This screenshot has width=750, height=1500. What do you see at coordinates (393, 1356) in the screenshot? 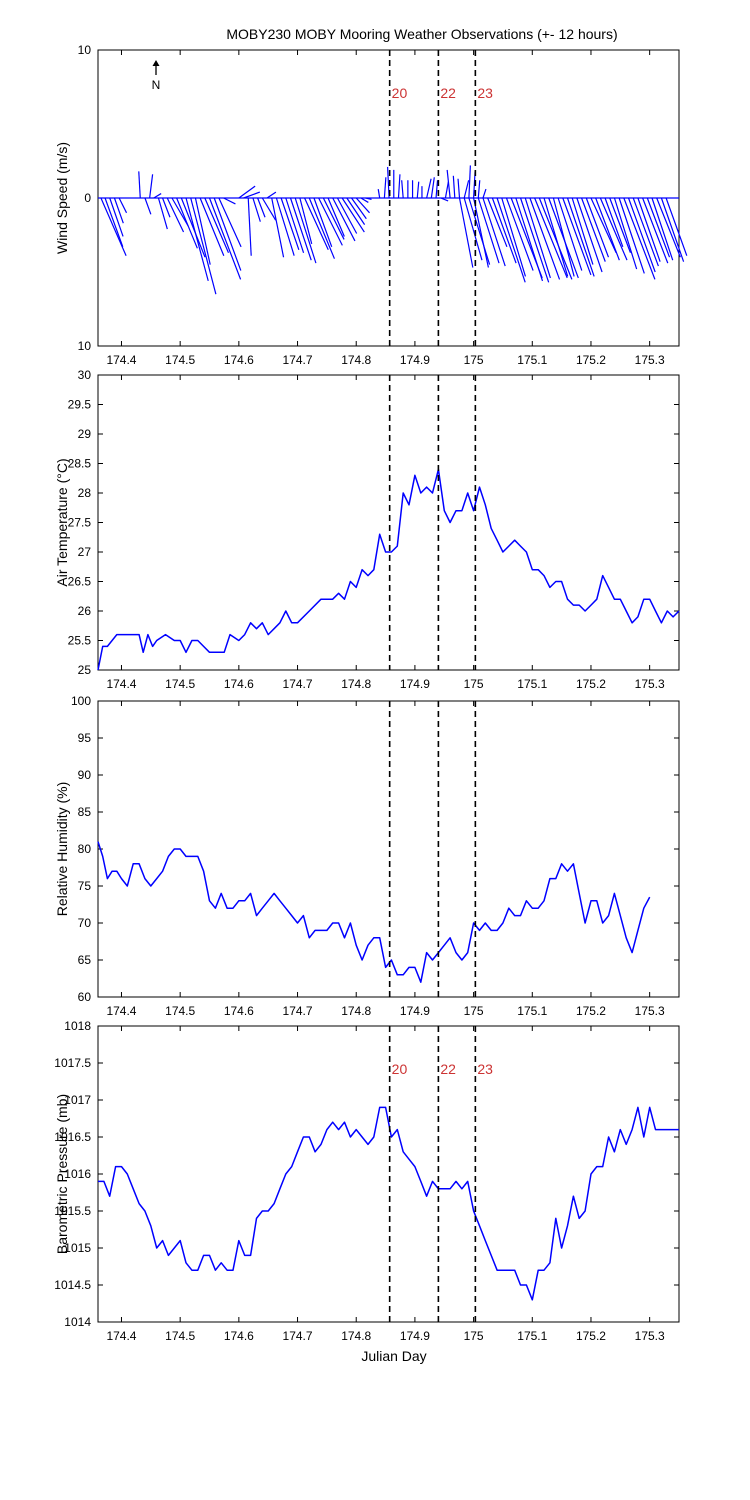
I see `x-axis-label: Julian Day` at bounding box center [393, 1356].